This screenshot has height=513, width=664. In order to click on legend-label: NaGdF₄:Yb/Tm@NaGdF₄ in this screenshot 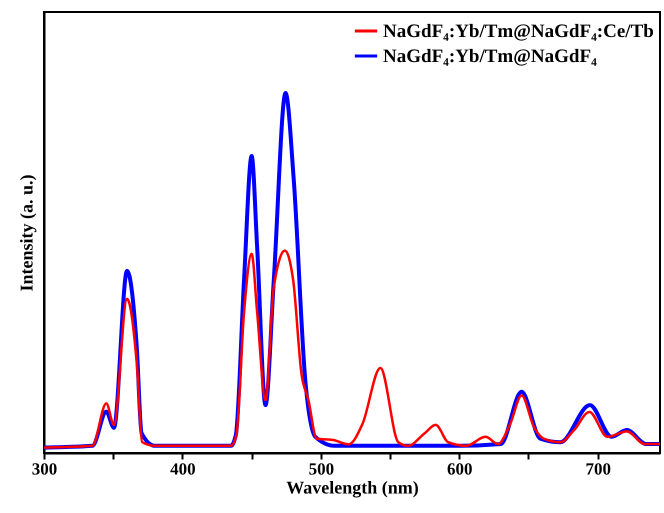, I will do `click(490, 56)`.